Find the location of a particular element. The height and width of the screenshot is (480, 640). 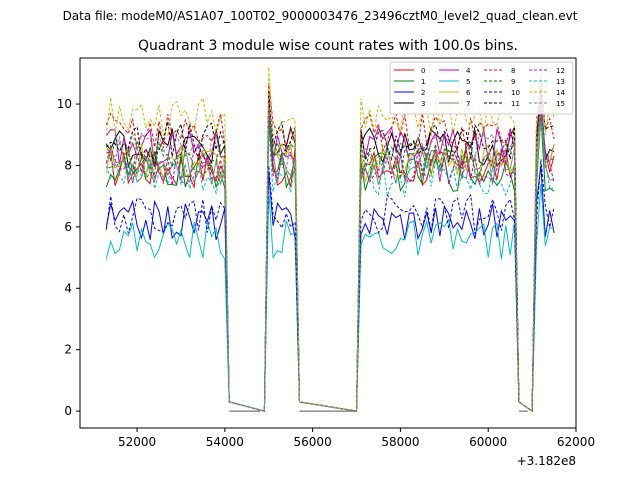

y-tick-label: 0 is located at coordinates (68, 411).